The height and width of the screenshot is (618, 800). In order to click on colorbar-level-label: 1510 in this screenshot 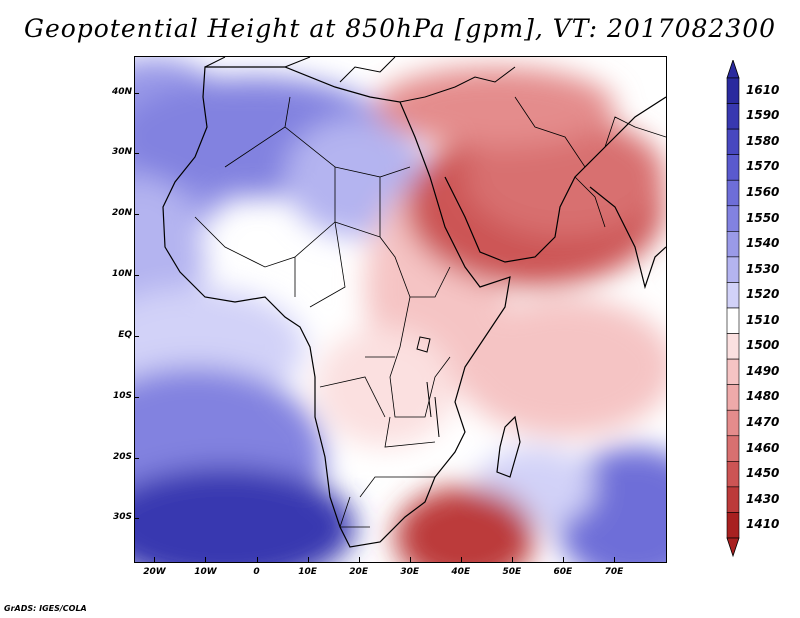, I will do `click(763, 319)`.